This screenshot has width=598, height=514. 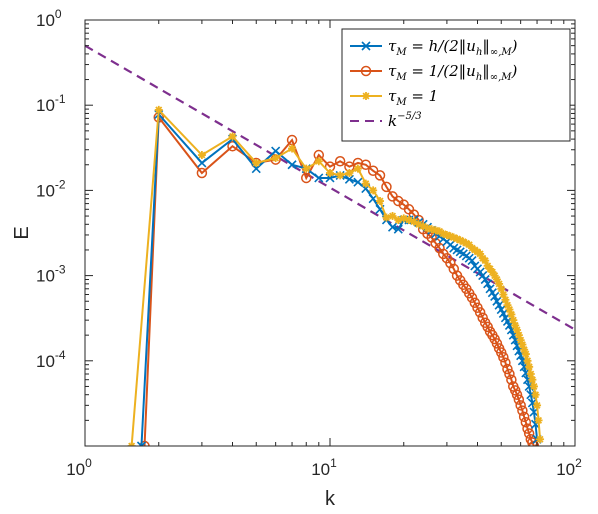 What do you see at coordinates (453, 72) in the screenshot?
I see `legend-label: τM = 1/(2‖uh‖∞,M)` at bounding box center [453, 72].